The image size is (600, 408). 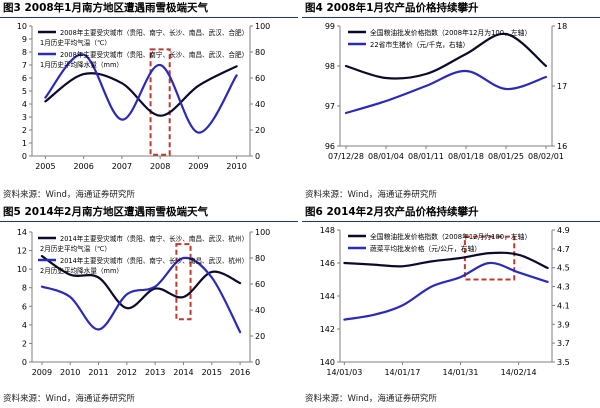 I want to click on x-tick-label: 14/01/17, so click(x=402, y=372).